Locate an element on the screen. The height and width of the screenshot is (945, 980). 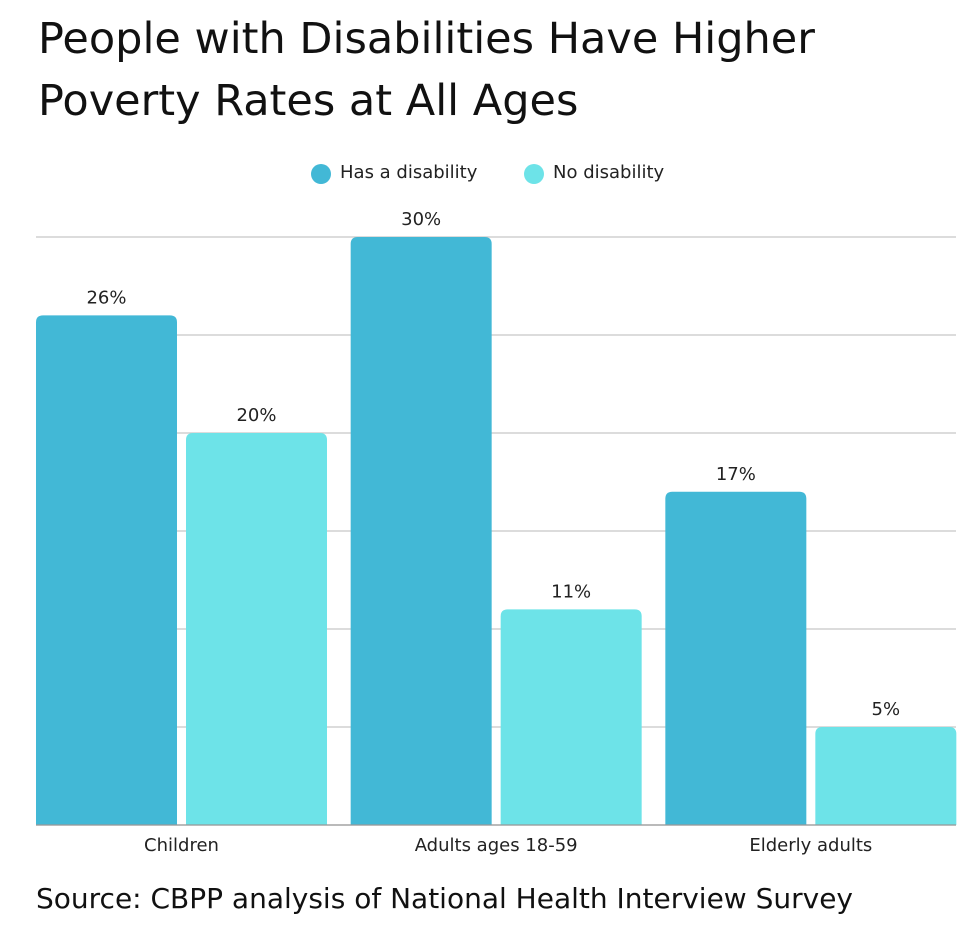
value-label: 5% is located at coordinates (886, 709).